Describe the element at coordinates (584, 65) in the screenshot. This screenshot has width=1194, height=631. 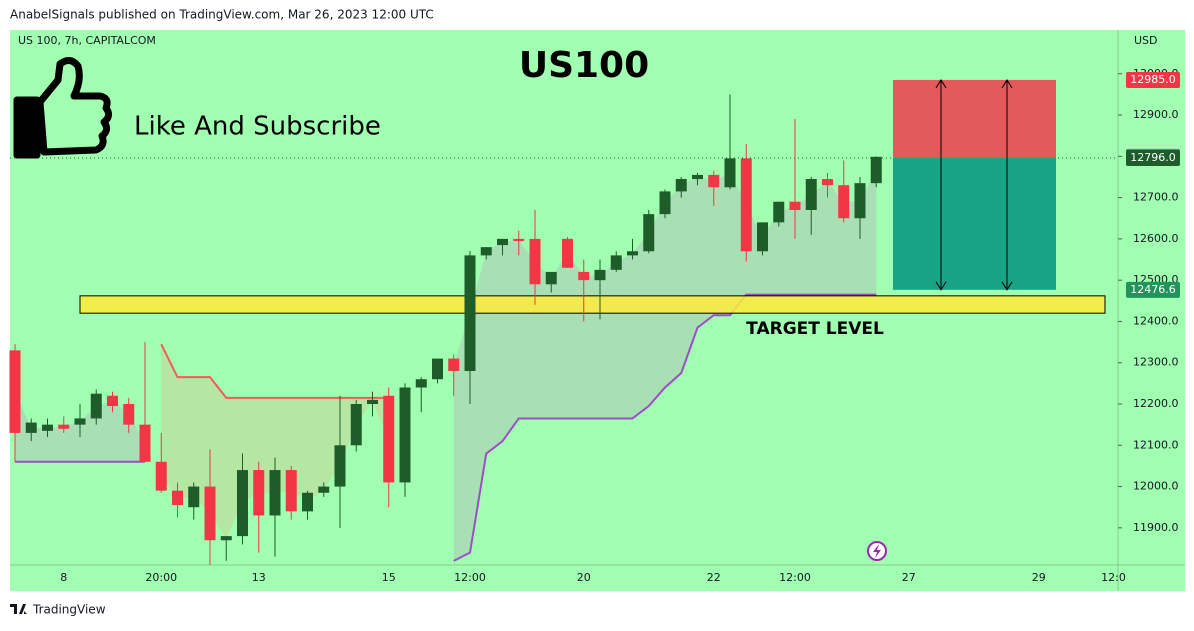
I see `chart-title: US100` at that location.